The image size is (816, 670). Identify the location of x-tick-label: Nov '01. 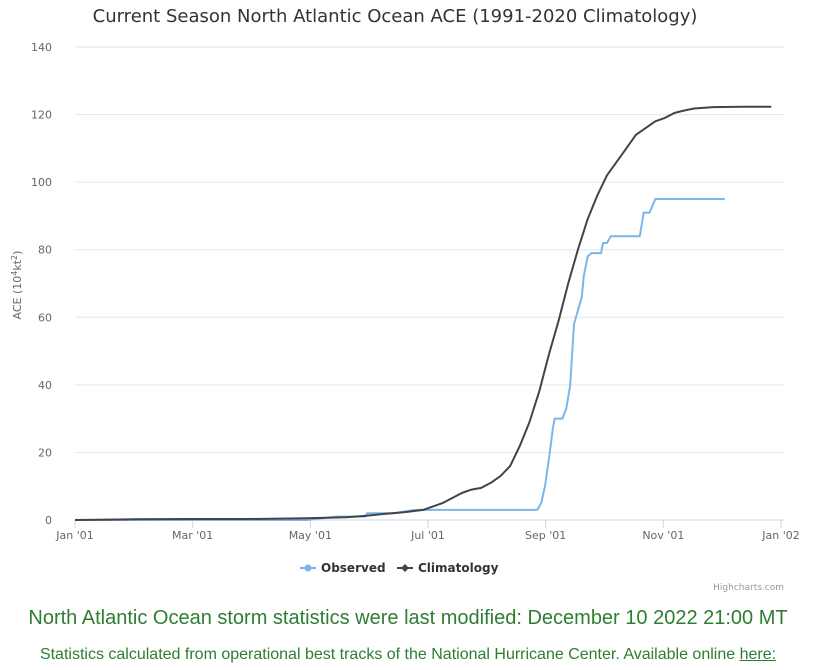
(663, 535).